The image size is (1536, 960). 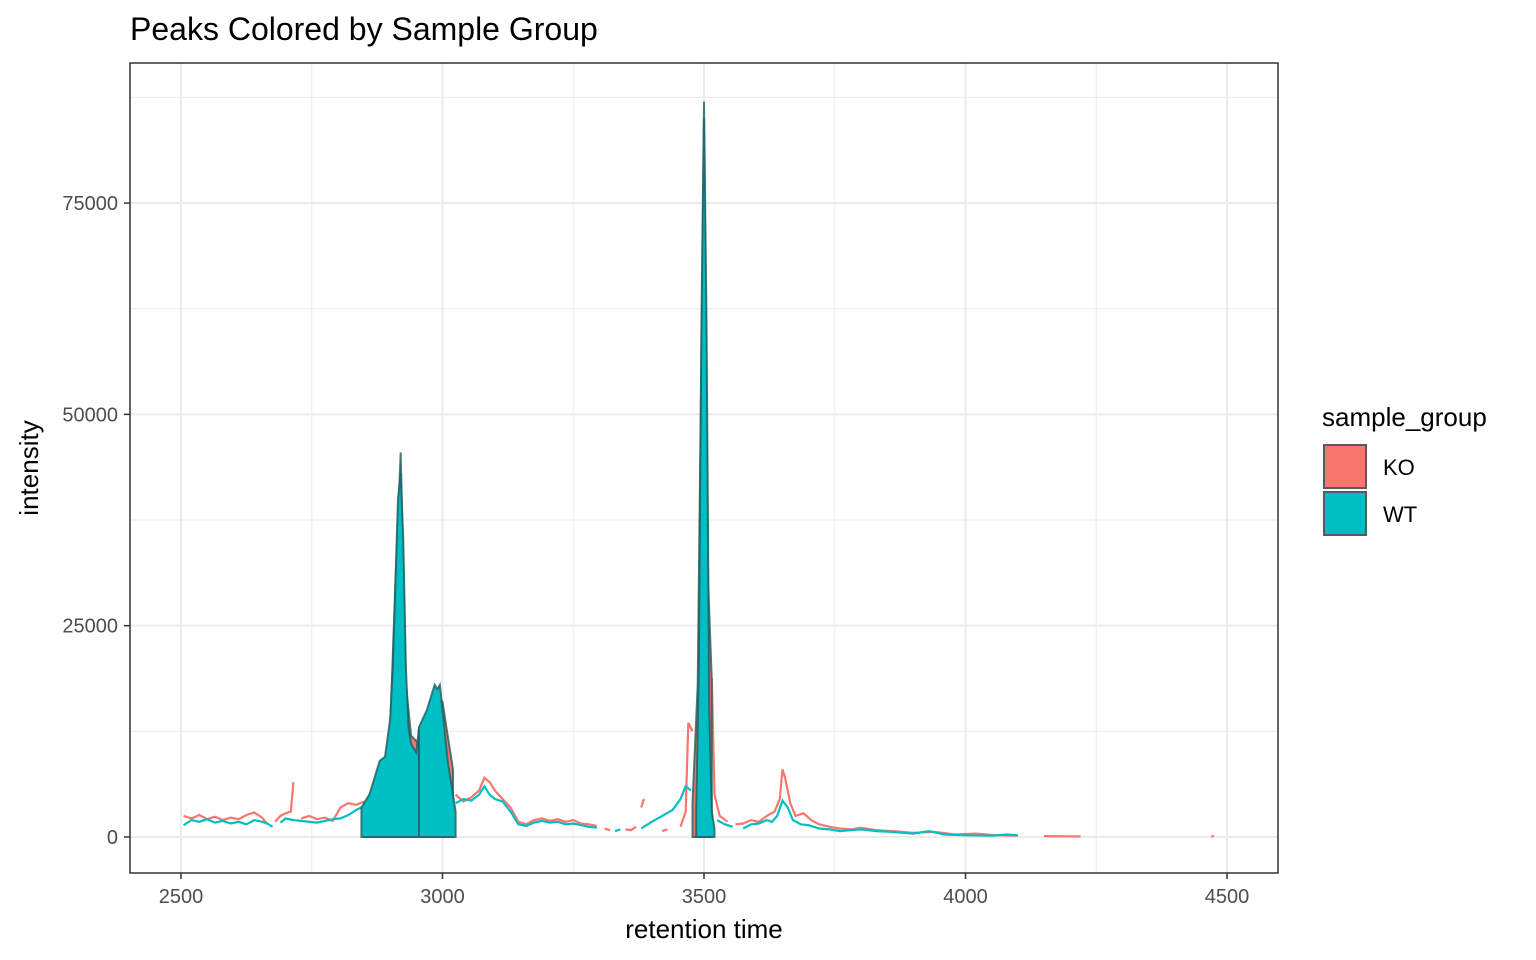 I want to click on x-tick-label: 3500, so click(x=704, y=897).